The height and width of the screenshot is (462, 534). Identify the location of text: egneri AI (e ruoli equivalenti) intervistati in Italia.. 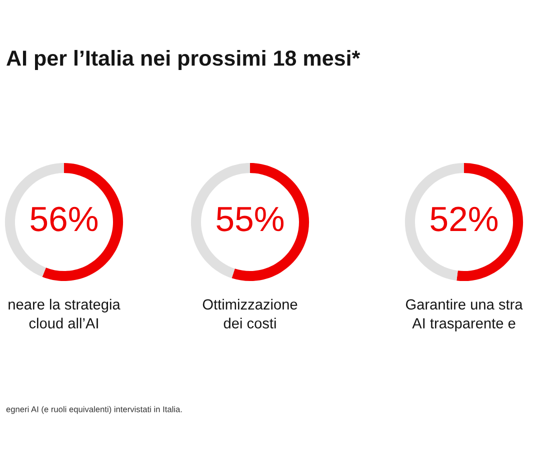
(94, 410).